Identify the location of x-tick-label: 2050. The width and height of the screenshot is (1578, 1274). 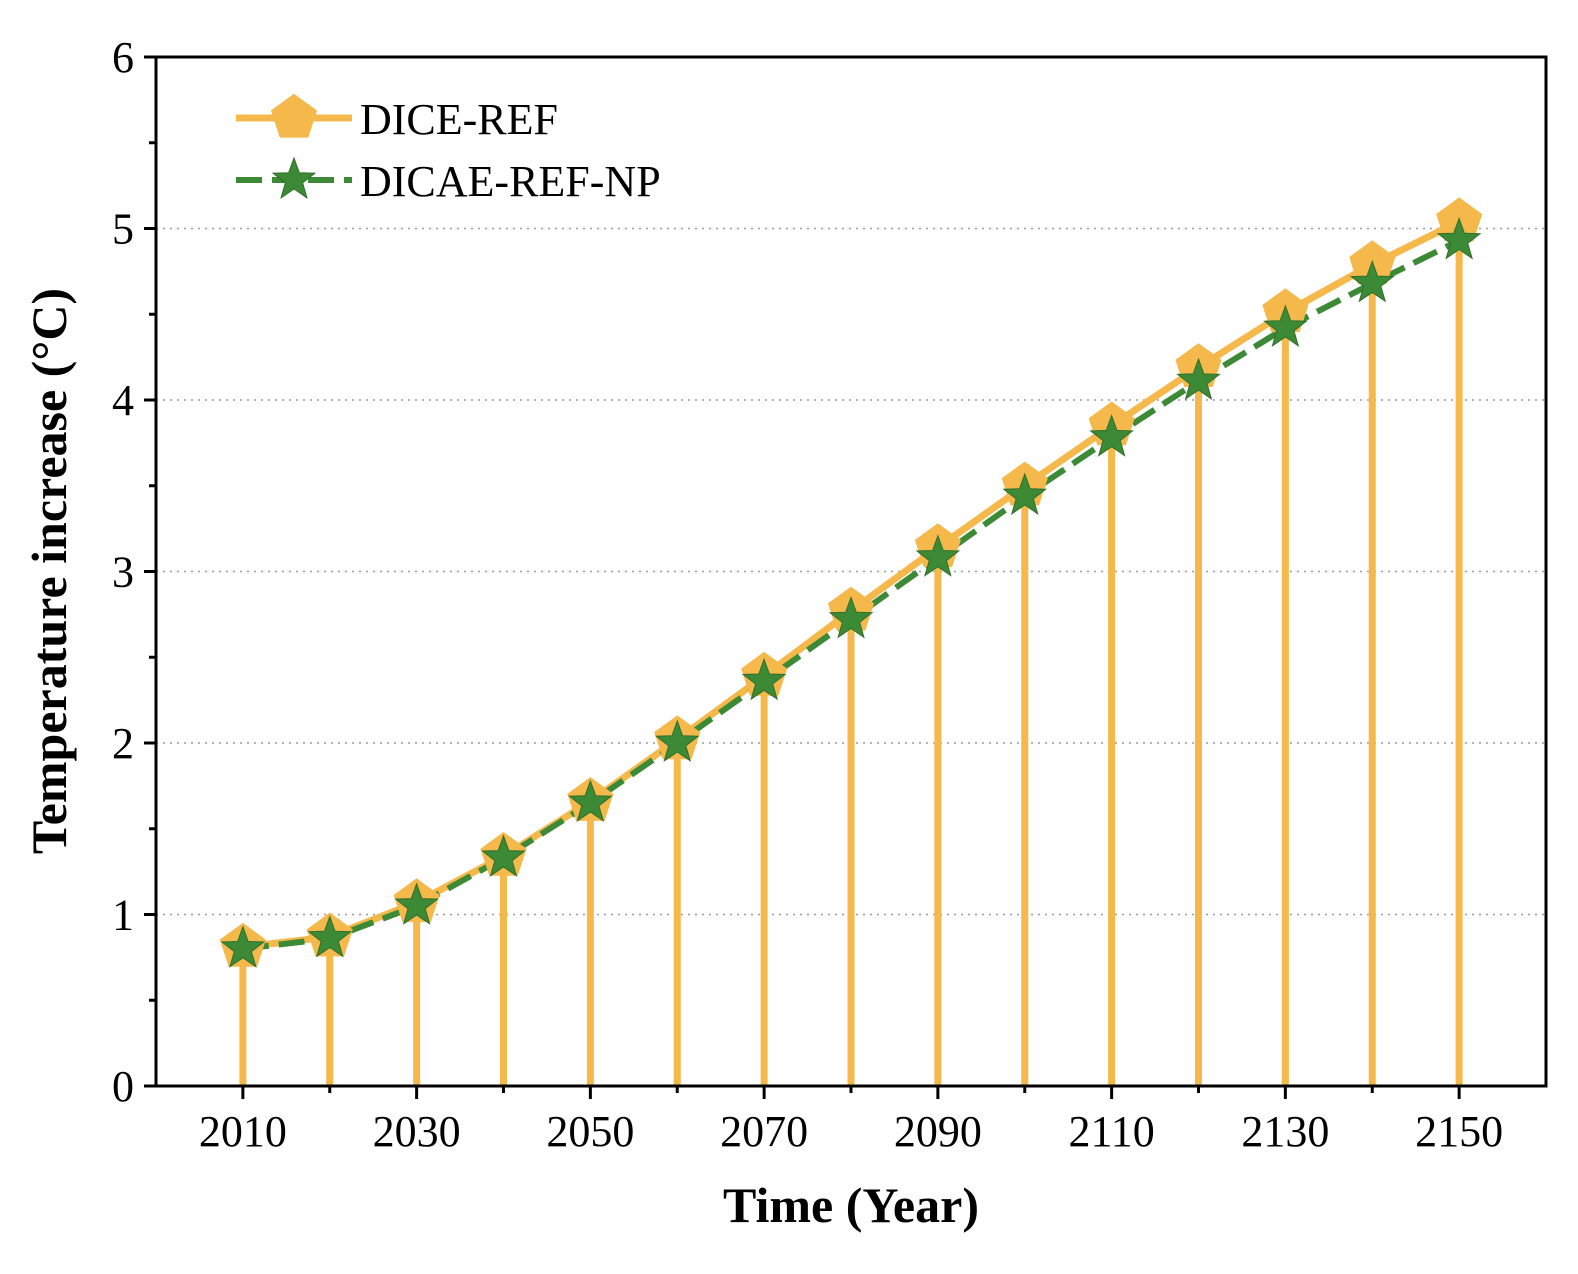
(590, 1131).